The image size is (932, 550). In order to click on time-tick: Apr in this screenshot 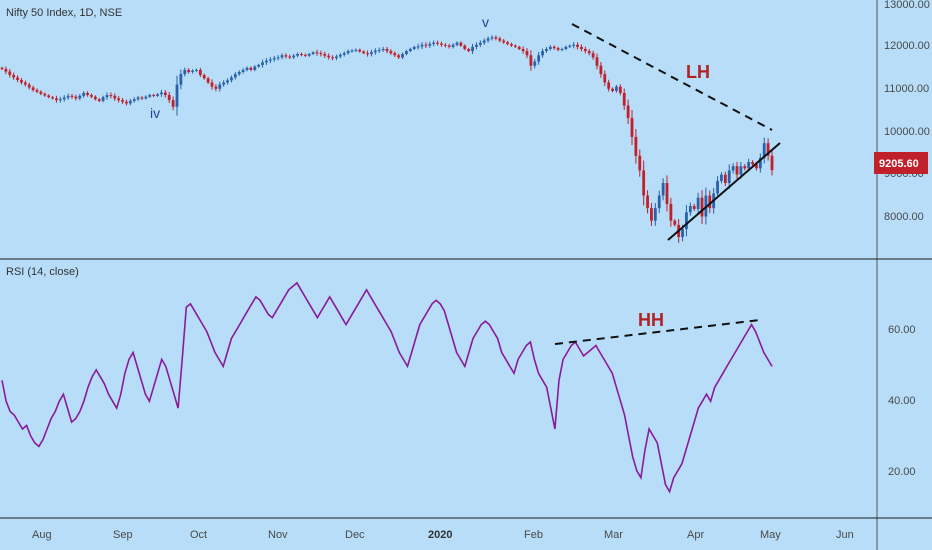, I will do `click(695, 535)`.